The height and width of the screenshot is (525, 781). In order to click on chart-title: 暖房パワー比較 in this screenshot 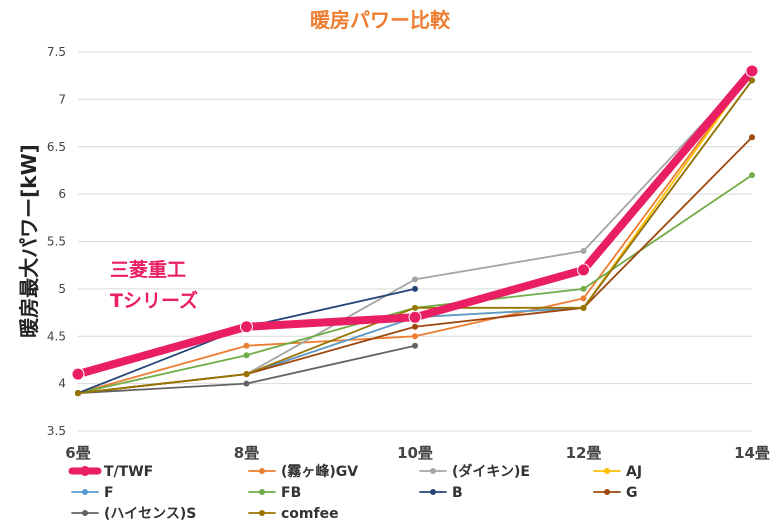, I will do `click(380, 20)`.